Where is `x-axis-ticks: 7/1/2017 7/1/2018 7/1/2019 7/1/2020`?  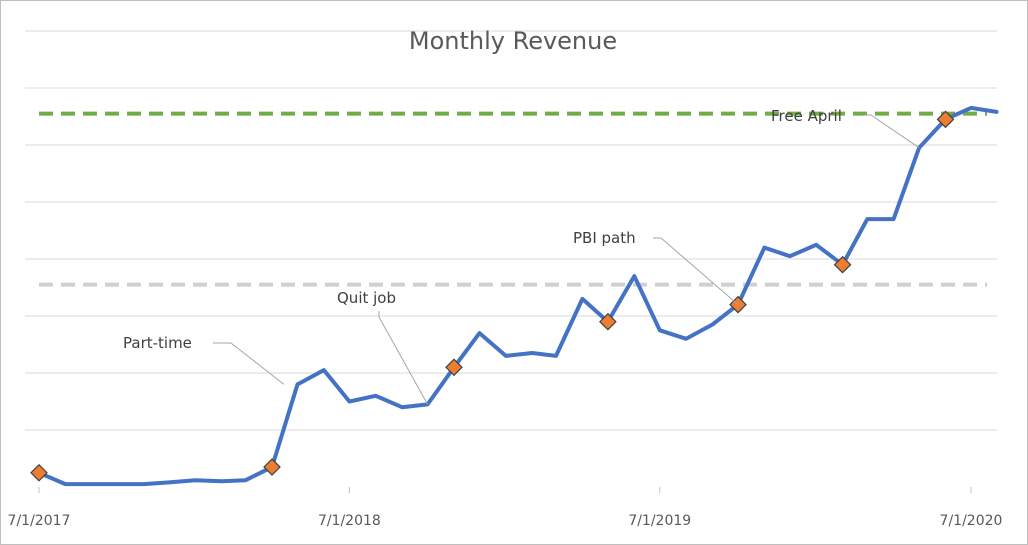 x-axis-ticks: 7/1/2017 7/1/2018 7/1/2019 7/1/2020 is located at coordinates (505, 508).